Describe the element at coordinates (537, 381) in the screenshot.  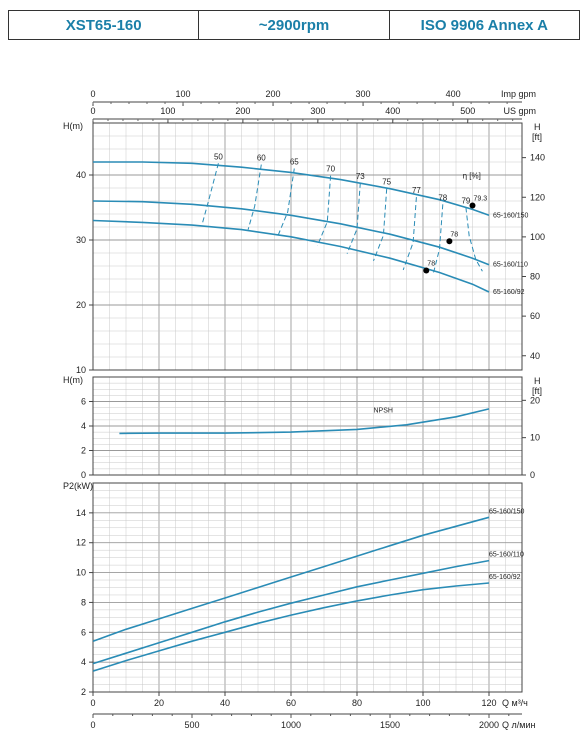
I see `npsh-ft-title: H` at that location.